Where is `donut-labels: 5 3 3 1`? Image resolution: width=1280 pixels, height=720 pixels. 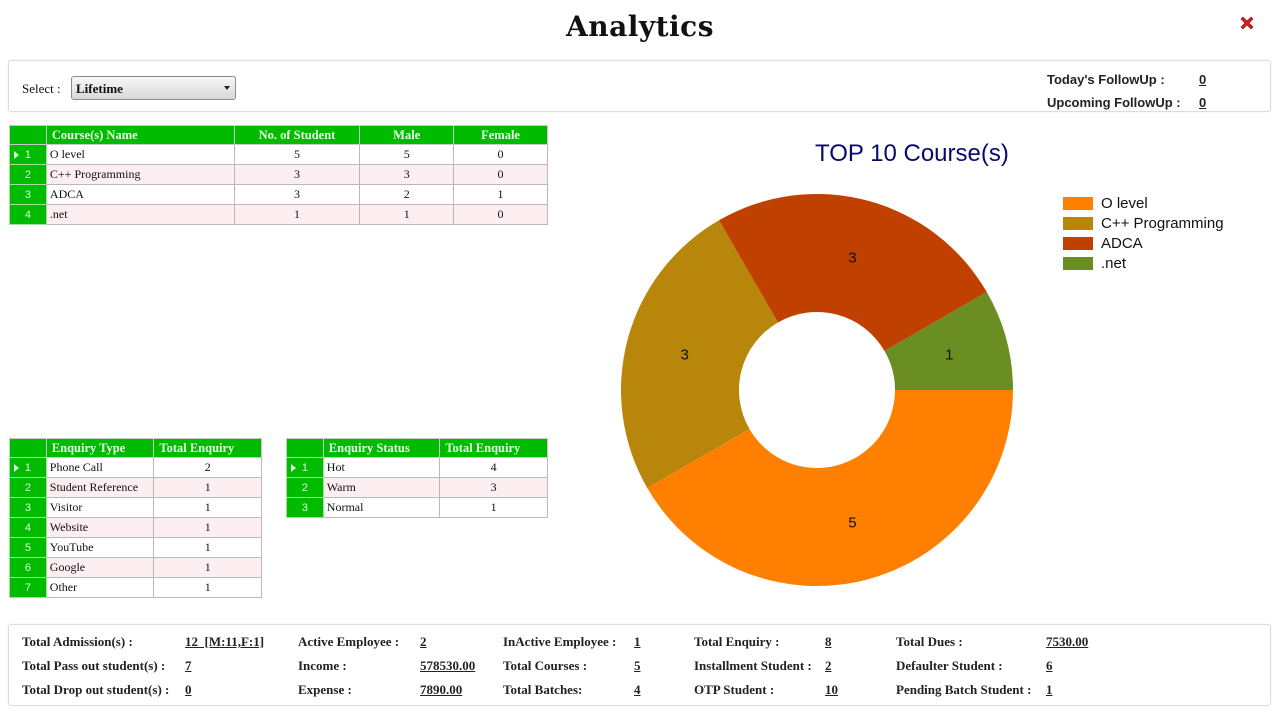
donut-labels: 5 3 3 1 is located at coordinates (816, 391).